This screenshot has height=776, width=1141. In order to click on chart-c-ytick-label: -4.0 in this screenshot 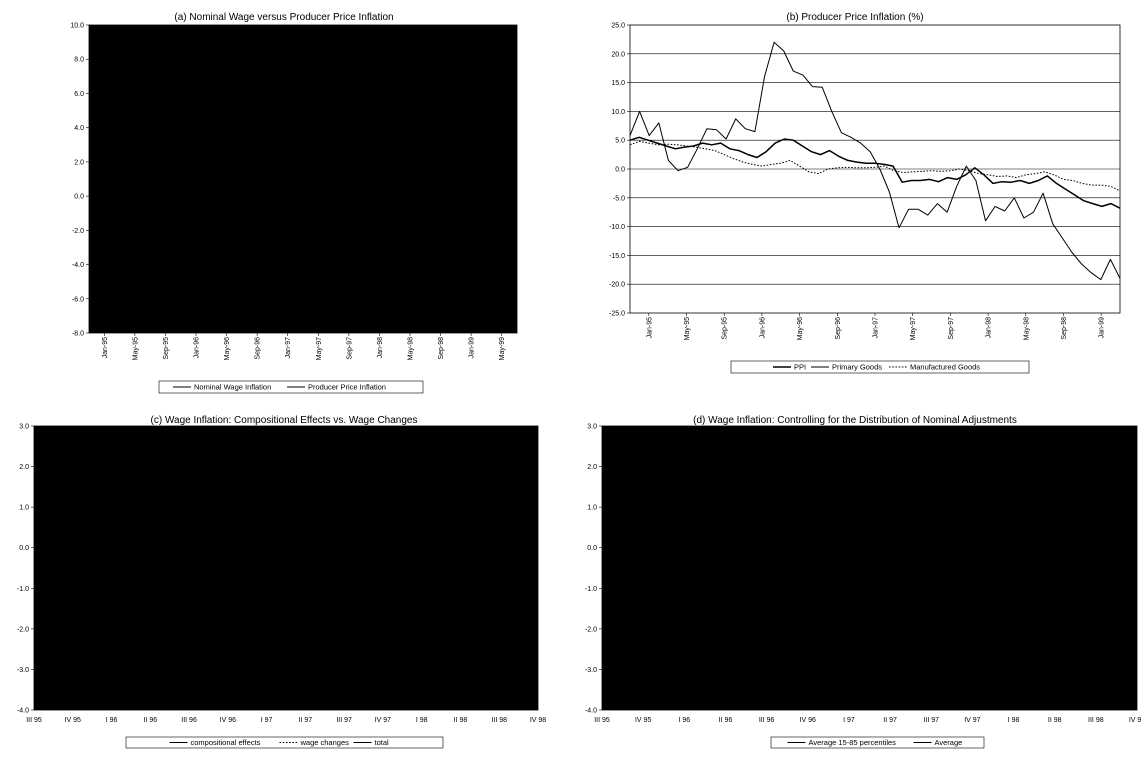, I will do `click(23, 711)`.